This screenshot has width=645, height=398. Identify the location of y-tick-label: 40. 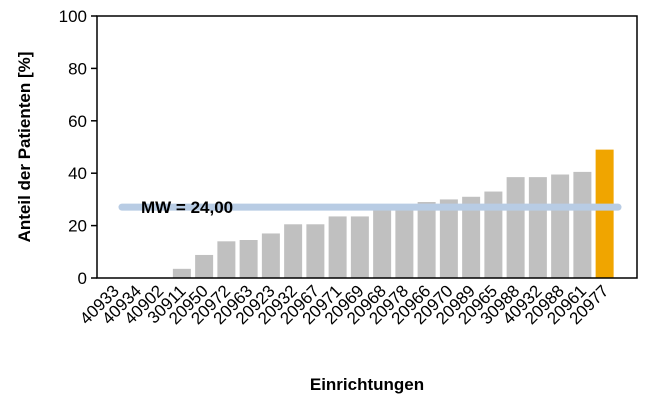
(77, 173).